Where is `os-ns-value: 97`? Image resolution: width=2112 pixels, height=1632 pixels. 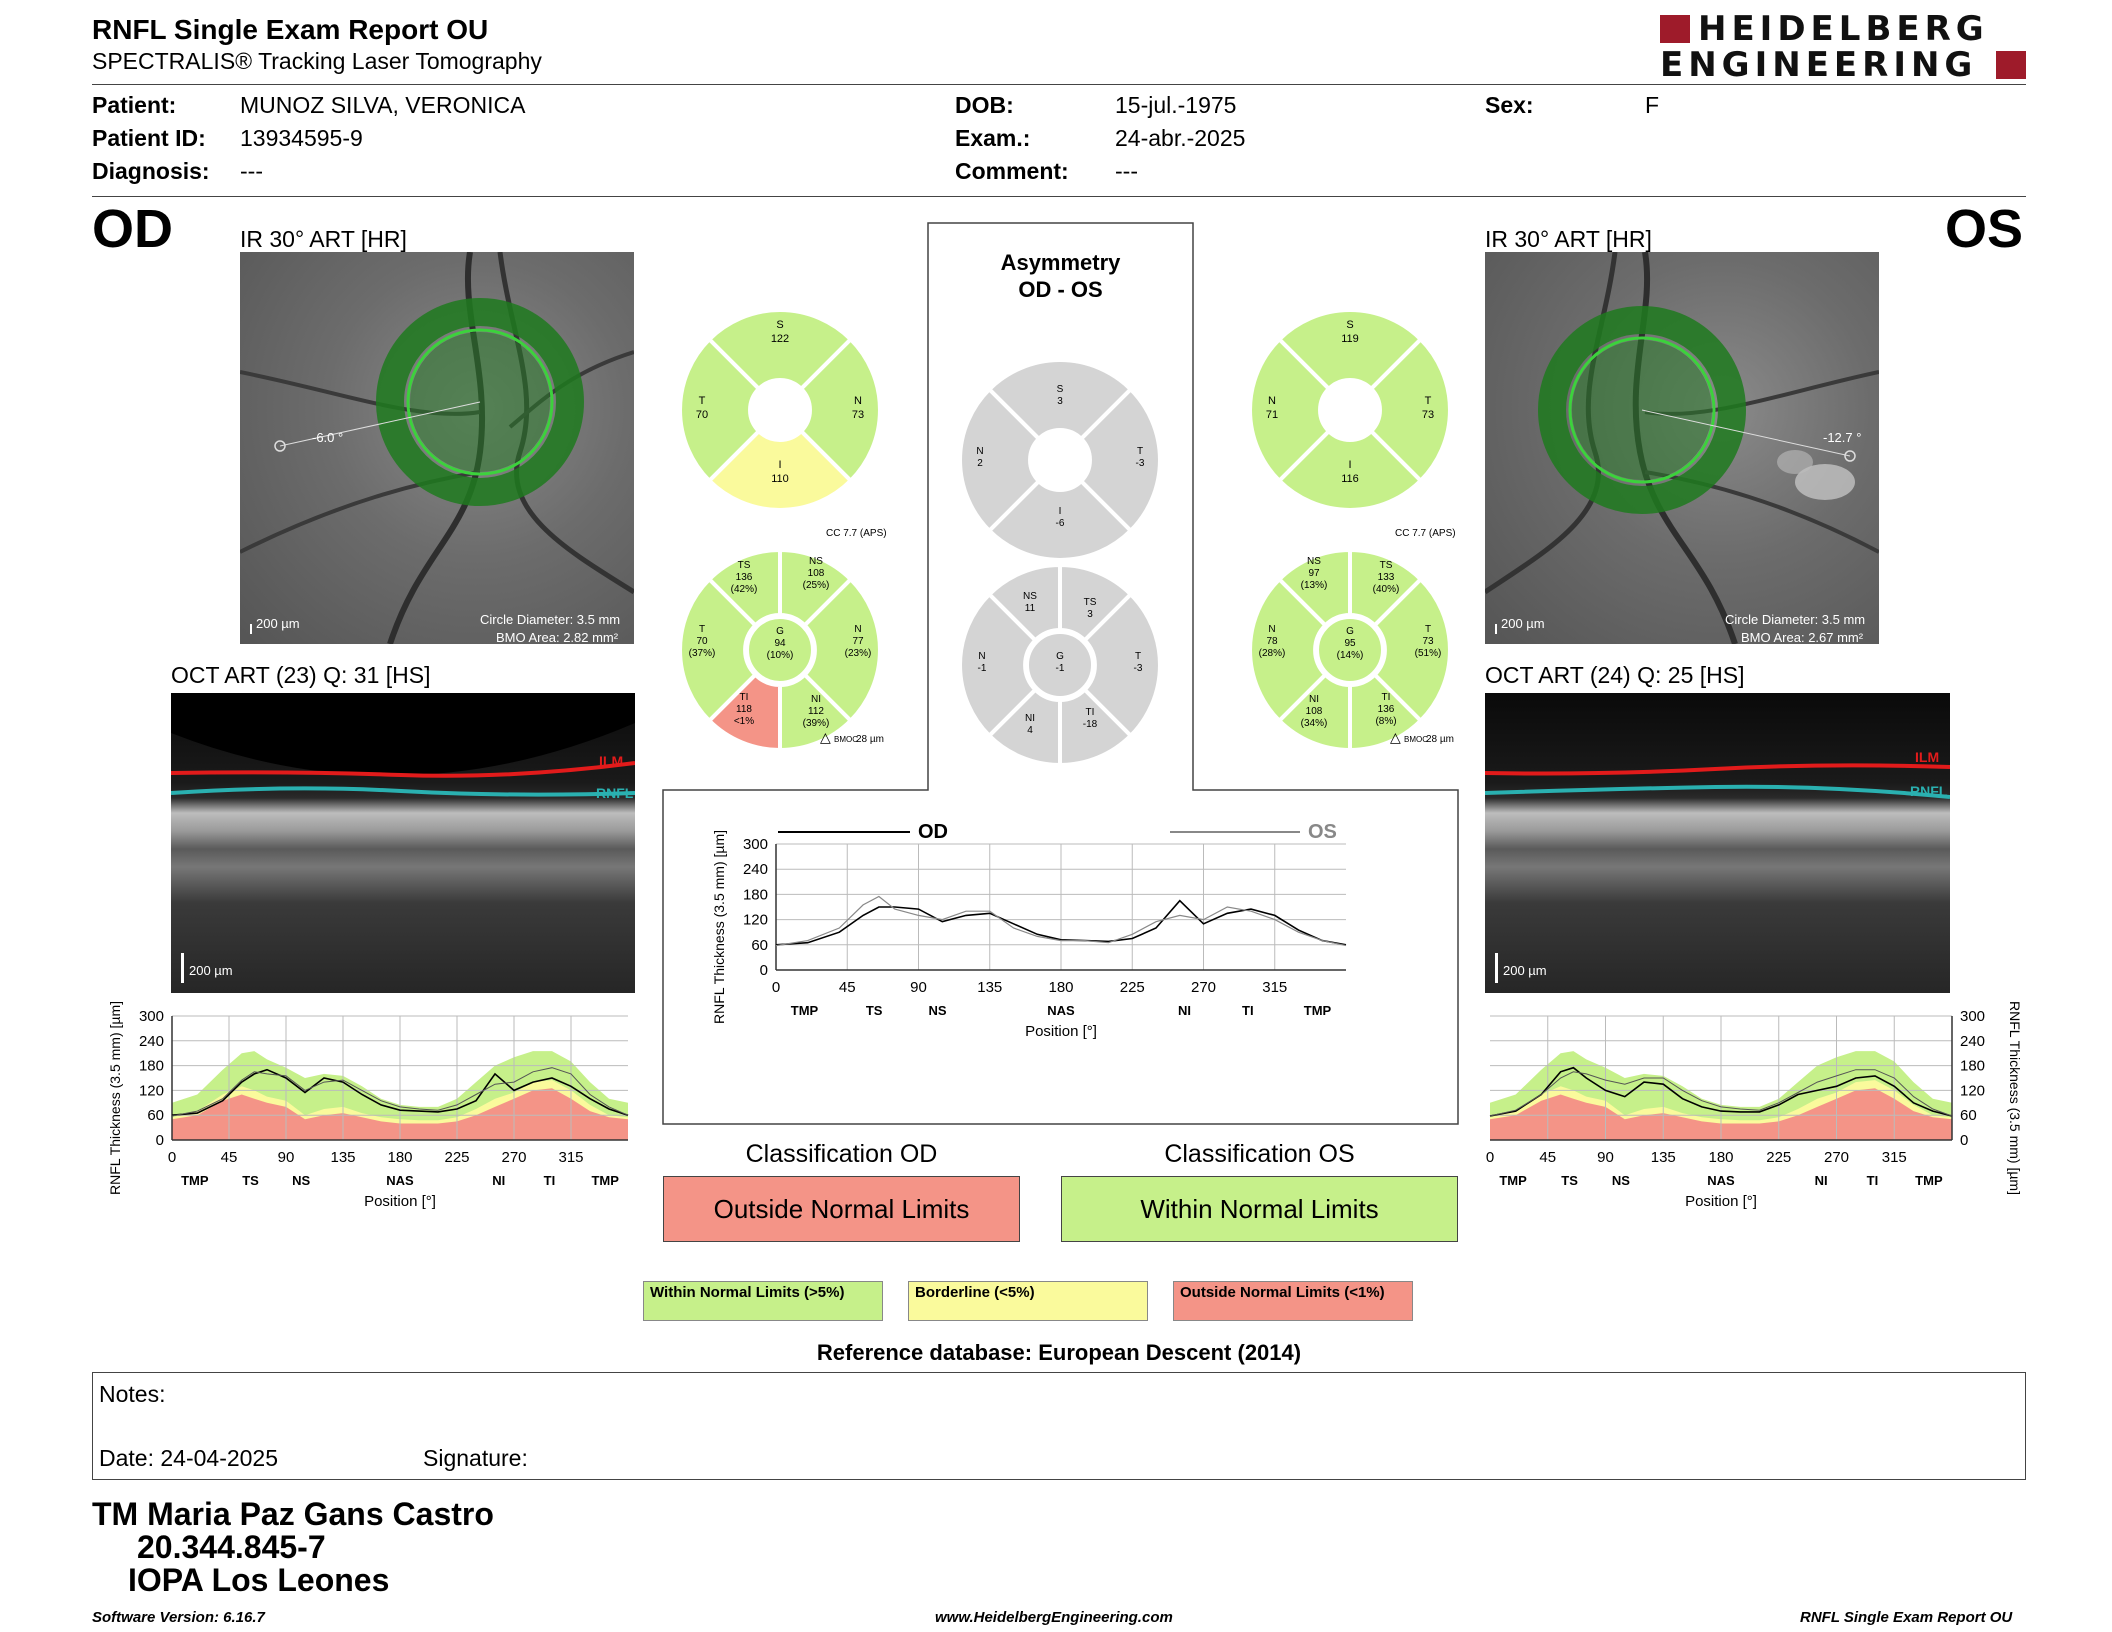 os-ns-value: 97 is located at coordinates (1314, 573).